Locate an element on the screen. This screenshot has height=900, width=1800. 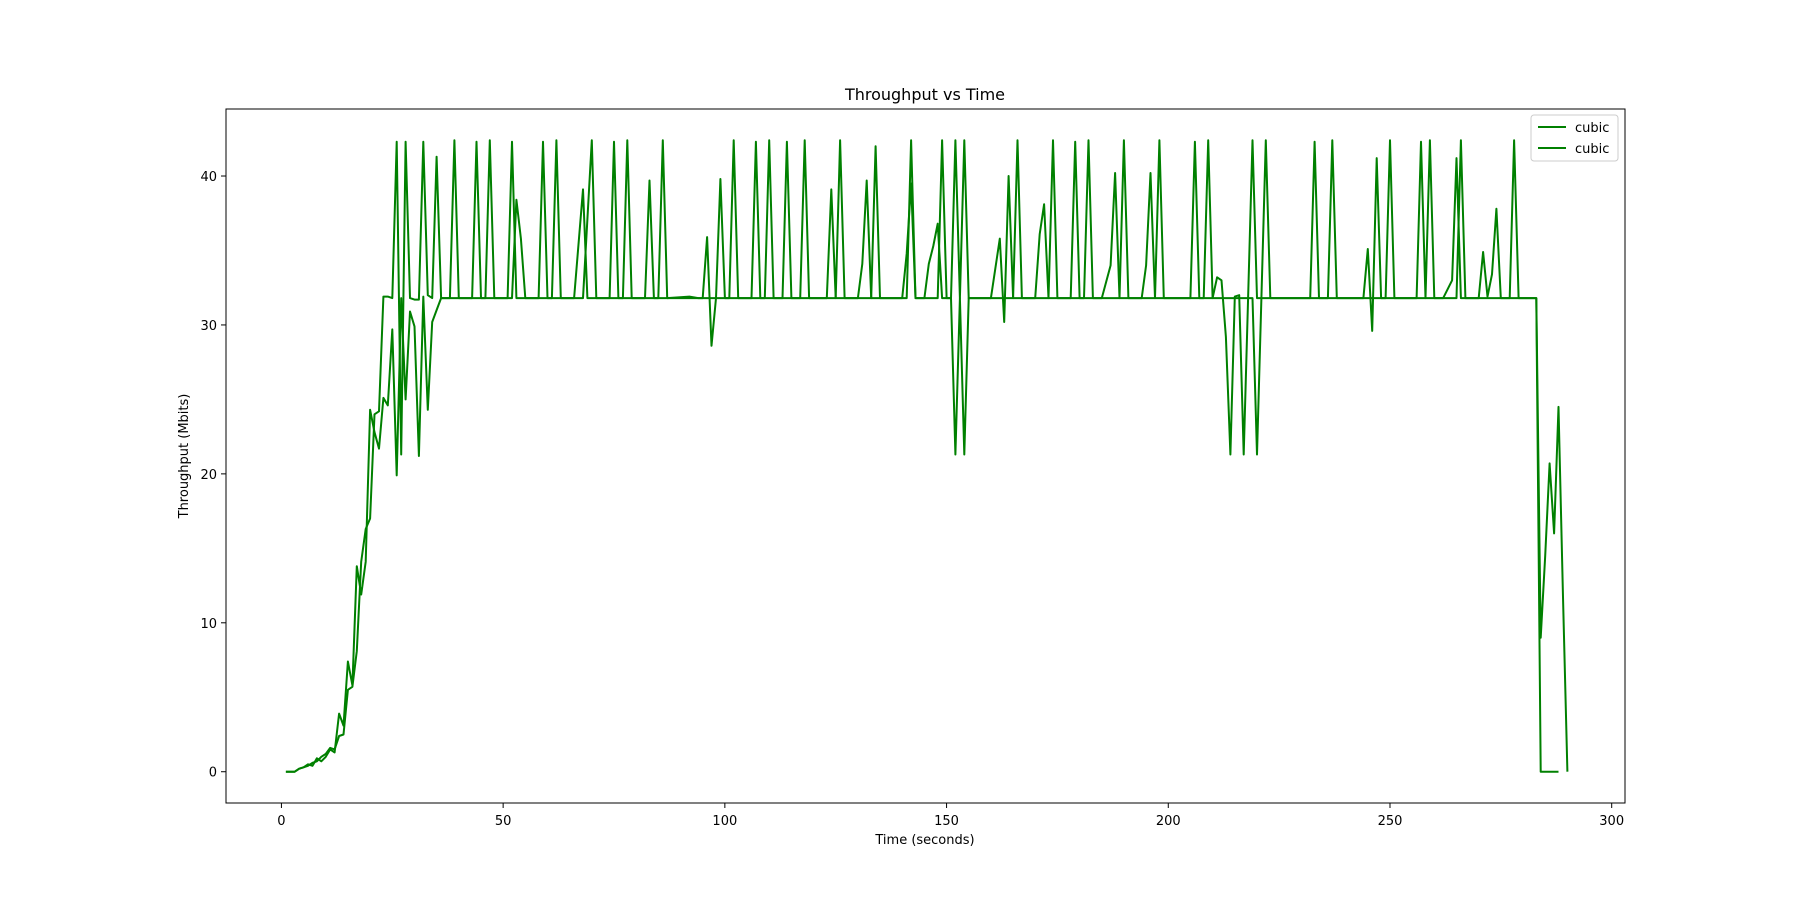
x-tick-label: 50 is located at coordinates (503, 821).